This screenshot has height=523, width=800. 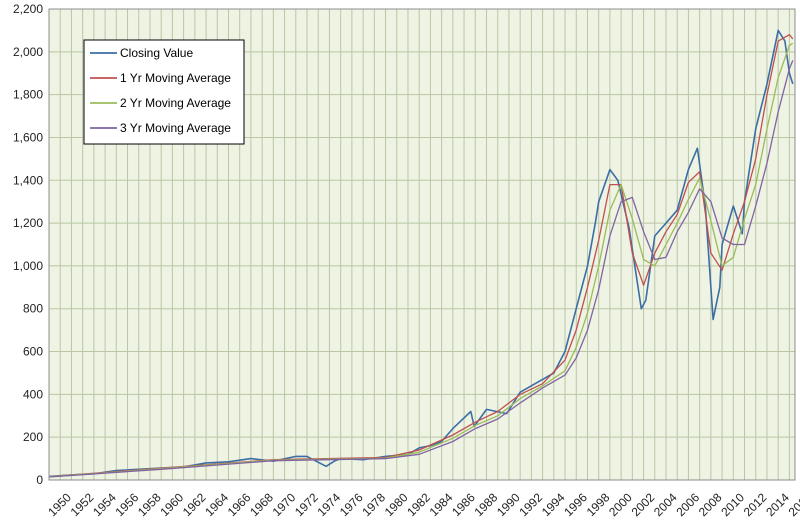 I want to click on x-tick-label: 1964, so click(x=216, y=504).